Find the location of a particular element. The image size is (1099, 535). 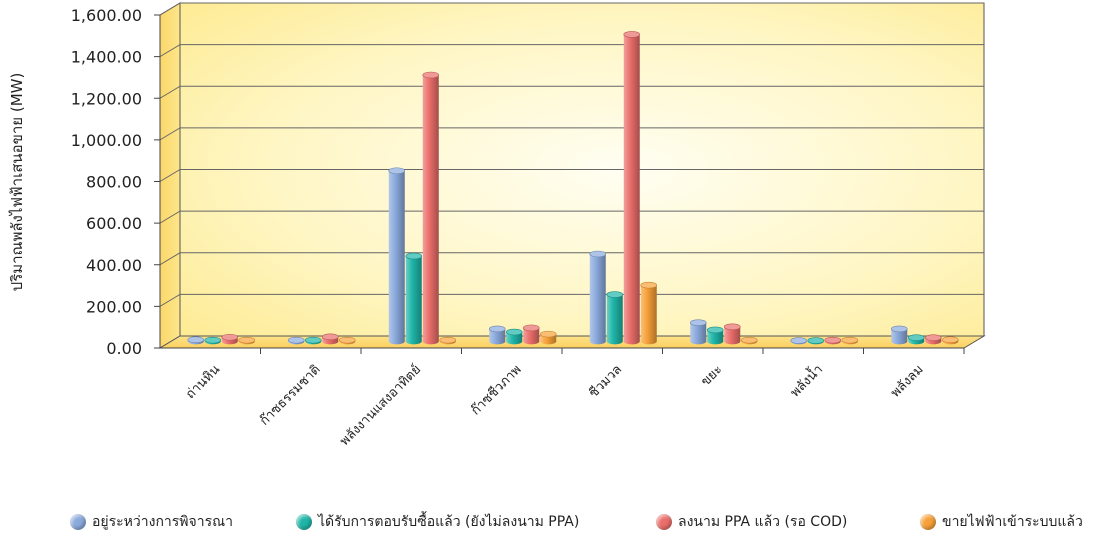

y-tick-label: 600.00 is located at coordinates (114, 223).